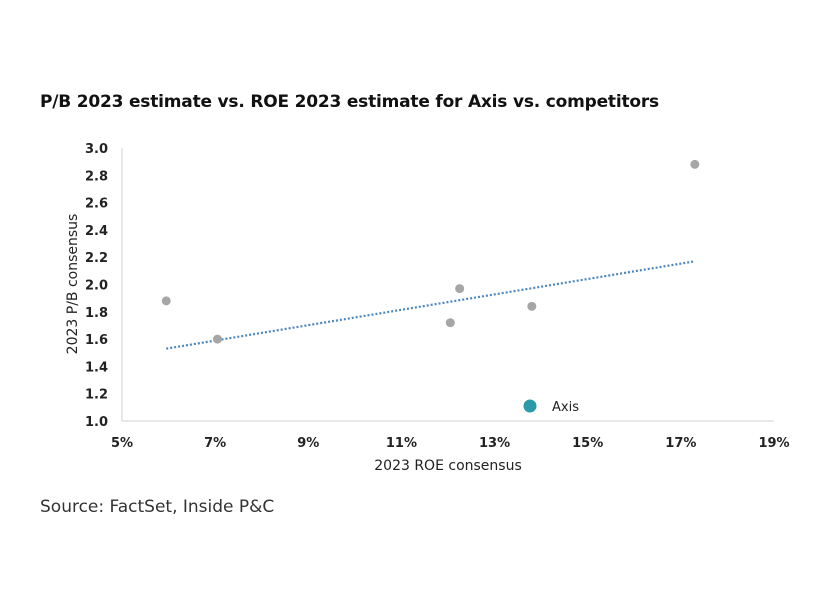 Image resolution: width=840 pixels, height=614 pixels. What do you see at coordinates (96, 176) in the screenshot?
I see `y-tick-label: 2.8` at bounding box center [96, 176].